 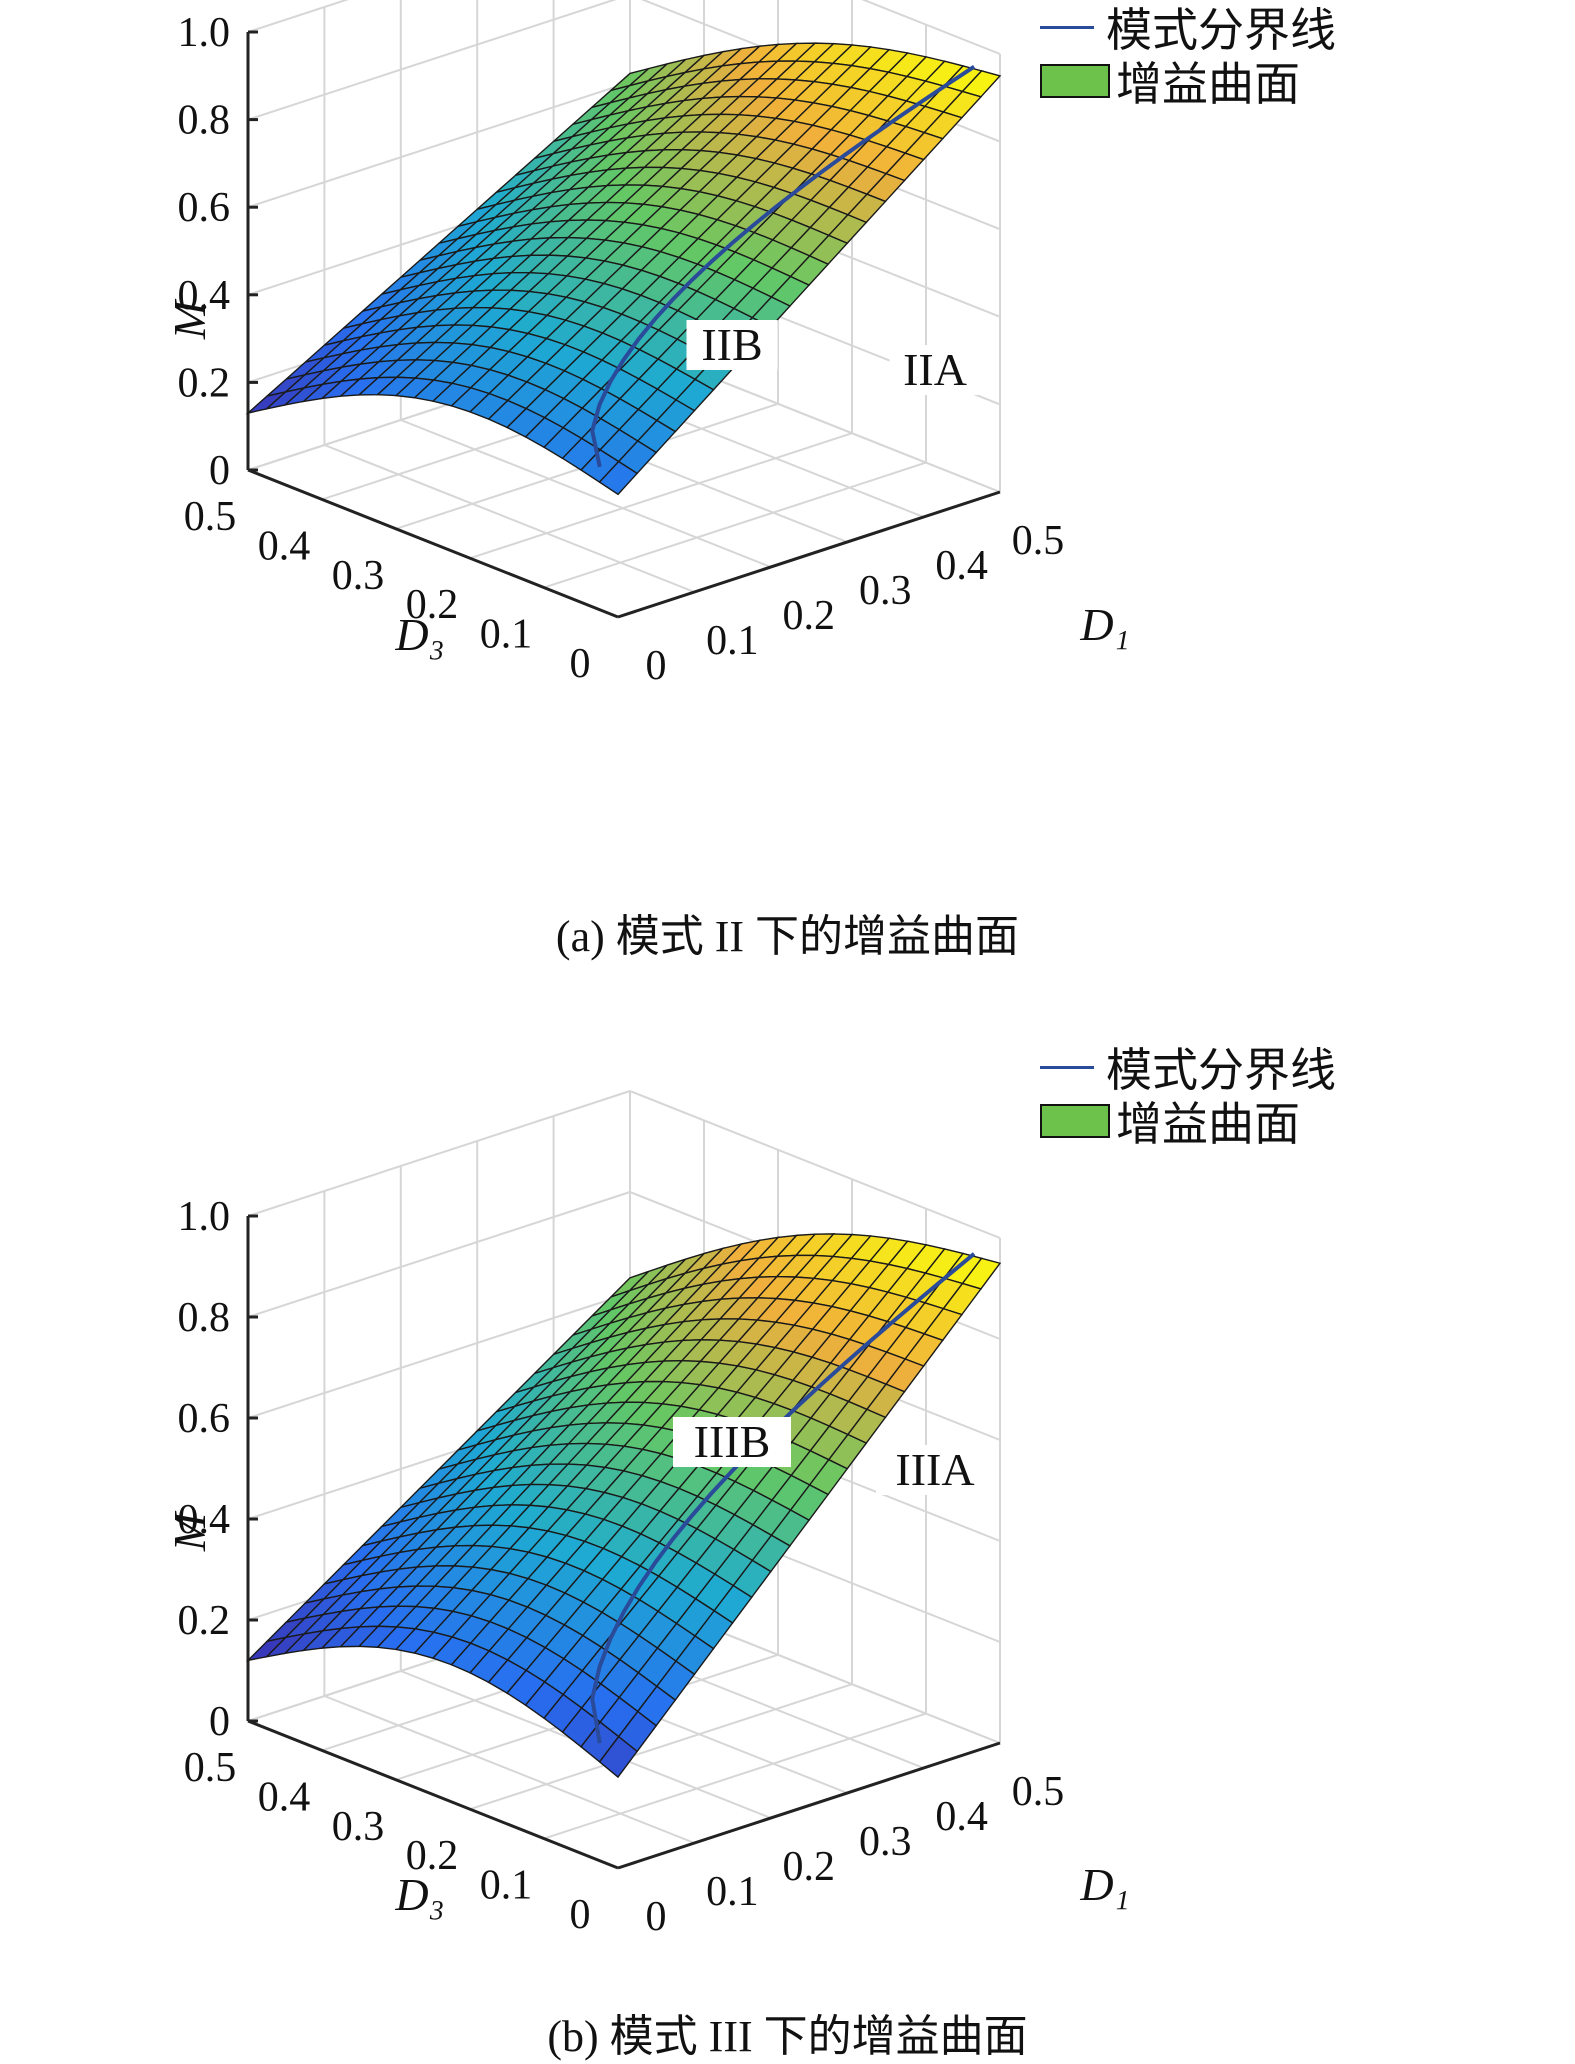 I want to click on region-label-b: IIIB, so click(x=732, y=1441).